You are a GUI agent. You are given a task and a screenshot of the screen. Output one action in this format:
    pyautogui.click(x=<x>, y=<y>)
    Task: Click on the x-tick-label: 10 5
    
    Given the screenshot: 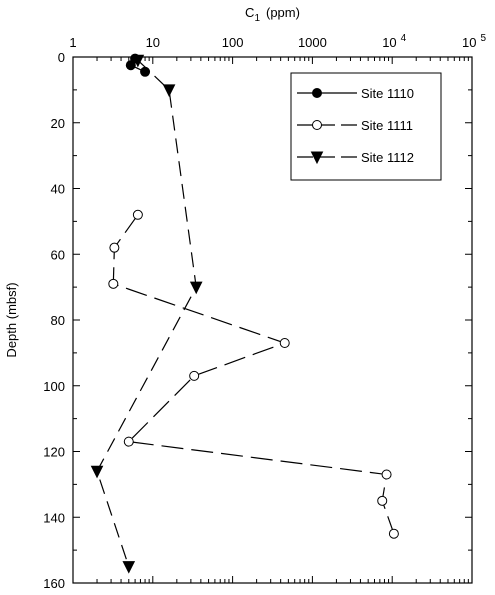 What is the action you would take?
    pyautogui.click(x=474, y=41)
    